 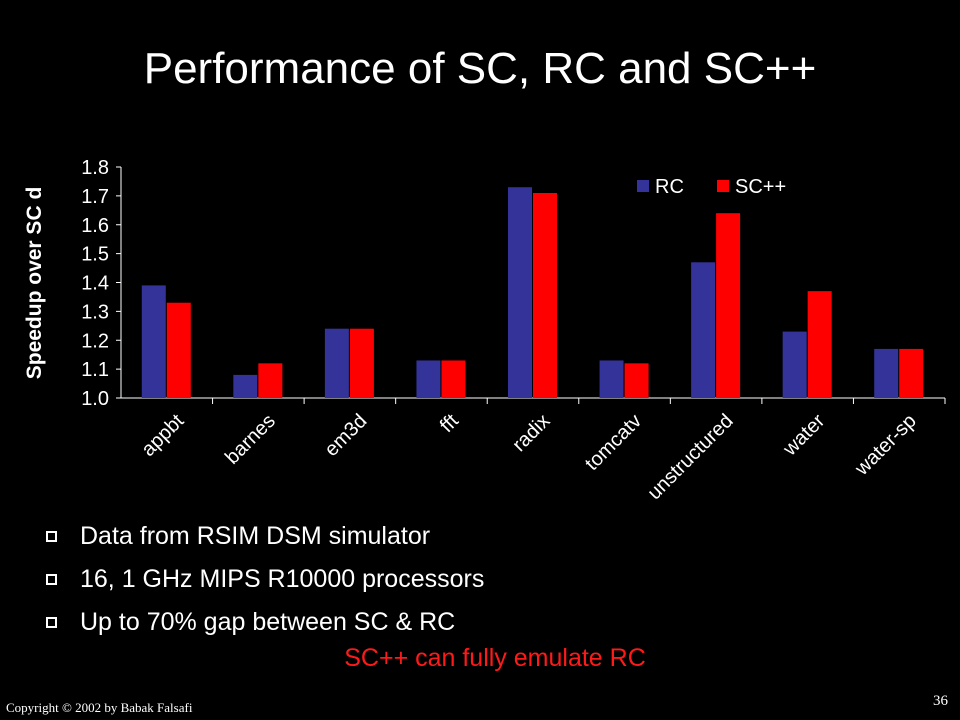 I want to click on legend-label: RC, so click(x=669, y=187).